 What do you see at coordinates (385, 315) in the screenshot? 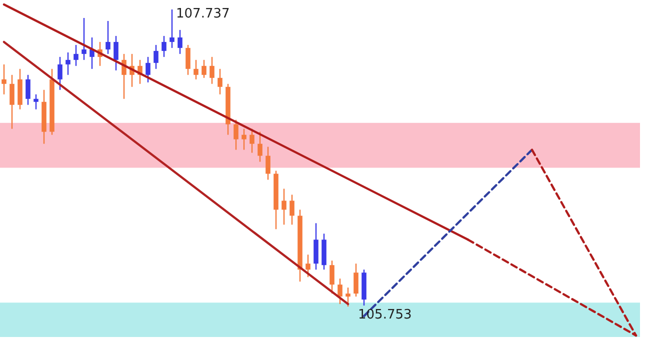
I see `annotation: 105.753` at bounding box center [385, 315].